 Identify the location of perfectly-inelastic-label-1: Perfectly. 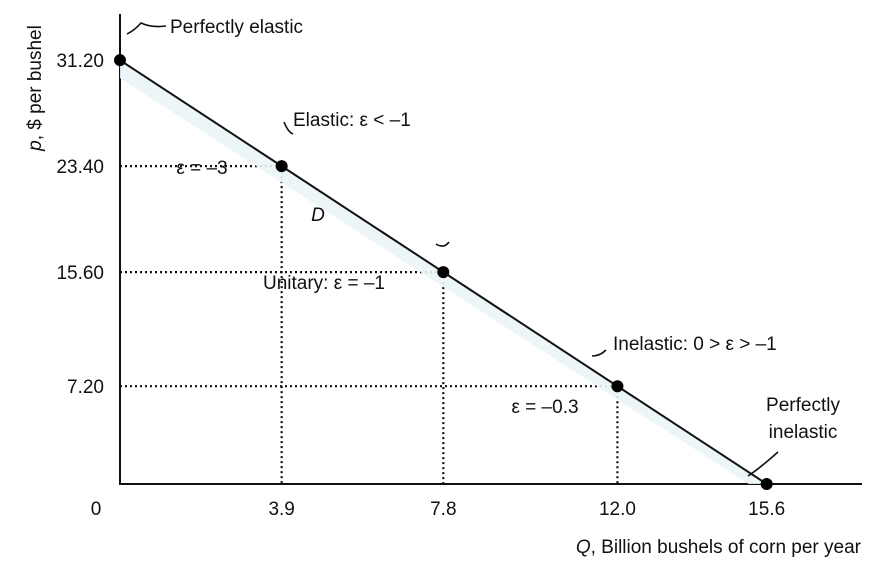
(803, 405).